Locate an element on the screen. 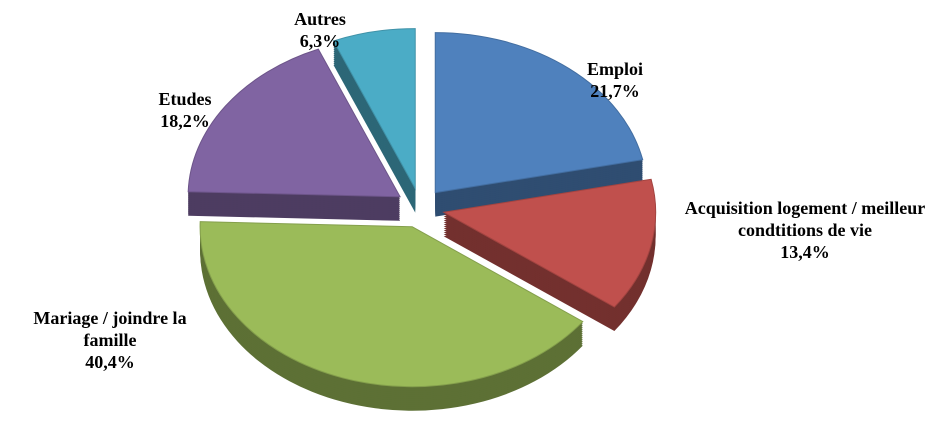 The width and height of the screenshot is (927, 424). category-name: Etudes is located at coordinates (185, 99).